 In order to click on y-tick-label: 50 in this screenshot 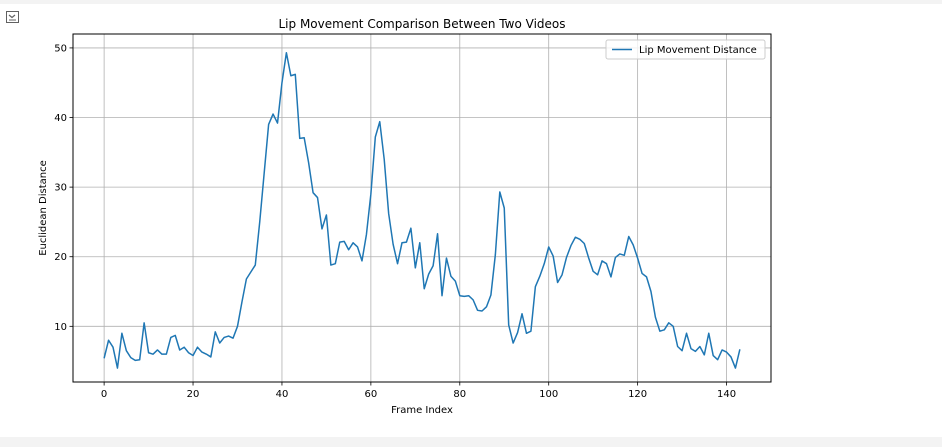, I will do `click(60, 48)`.